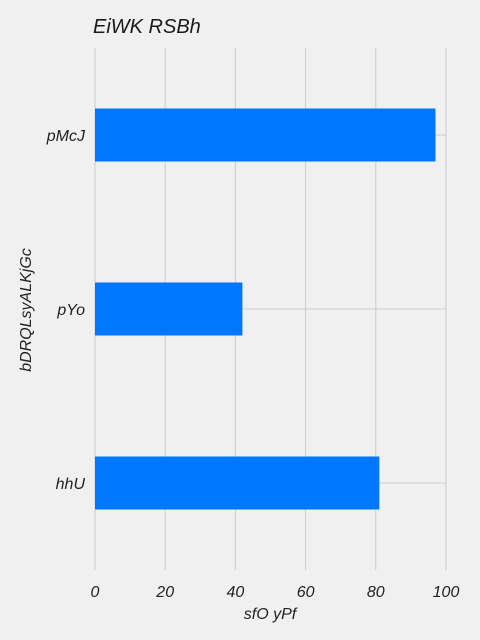 This screenshot has width=480, height=640. I want to click on x-tick-labels: 0 20 40 60 80 100, so click(275, 592).